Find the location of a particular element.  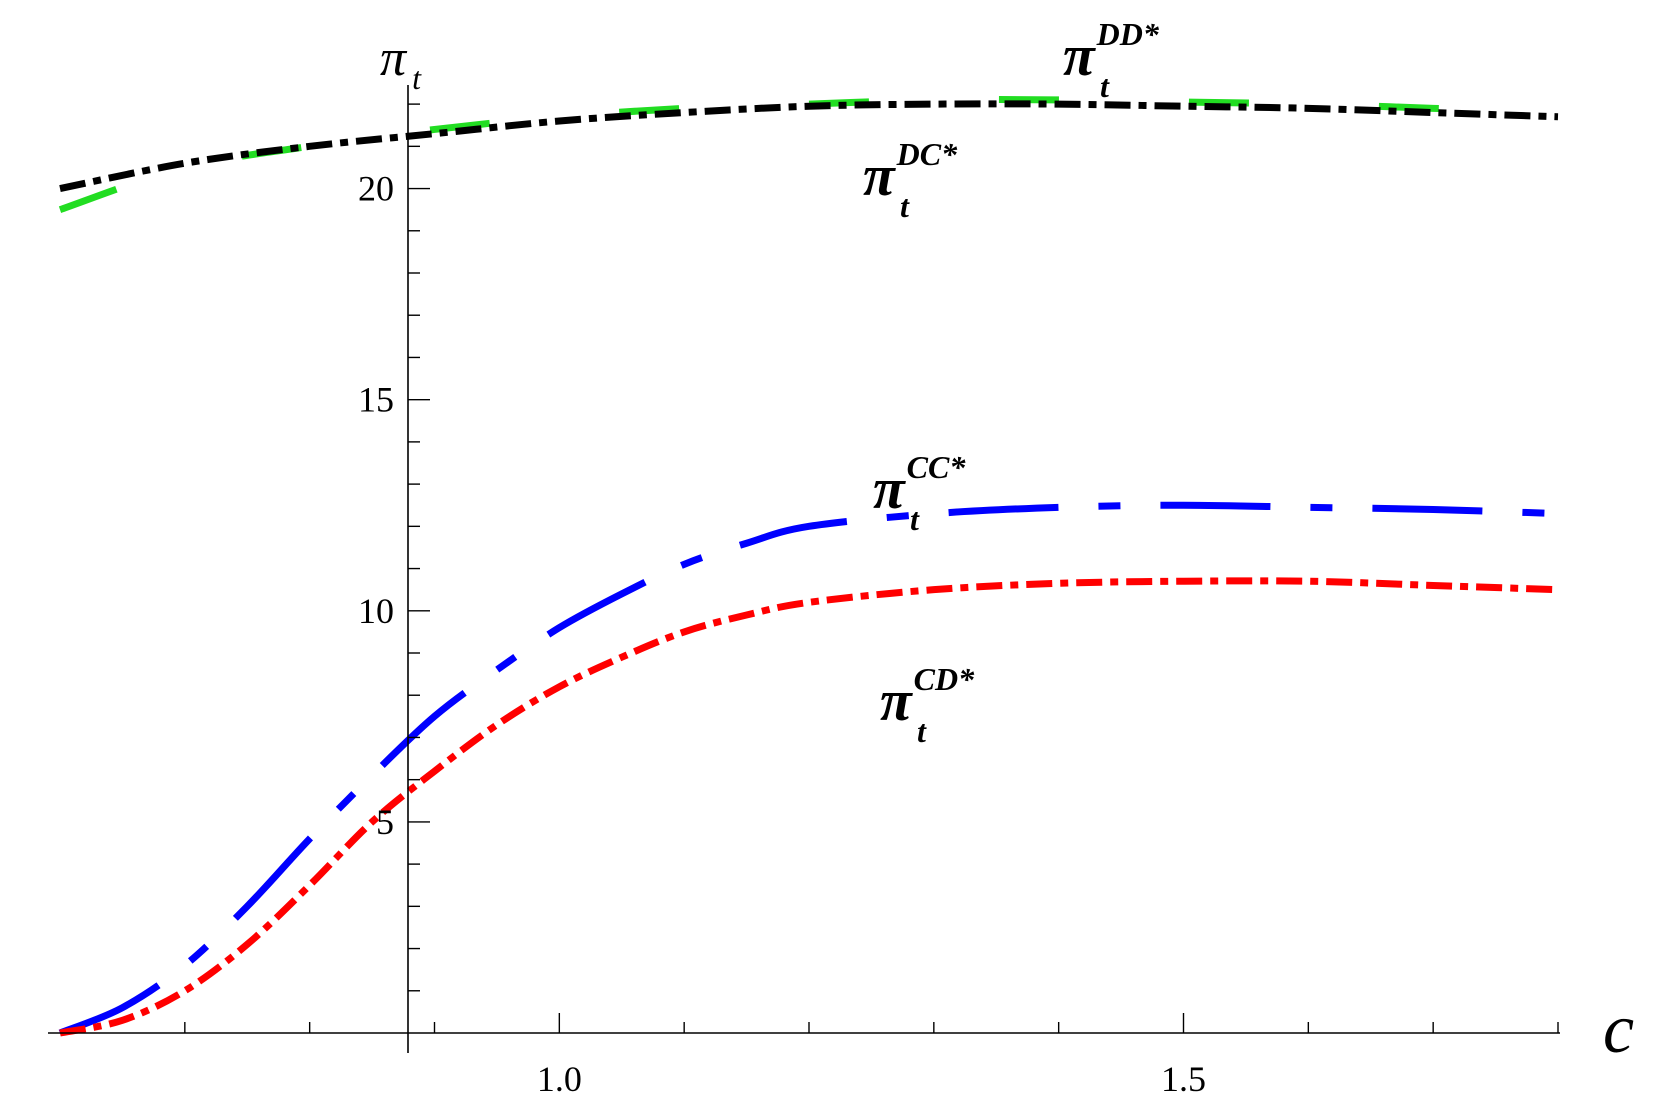

label-cd: πCD* t is located at coordinates (927, 705).